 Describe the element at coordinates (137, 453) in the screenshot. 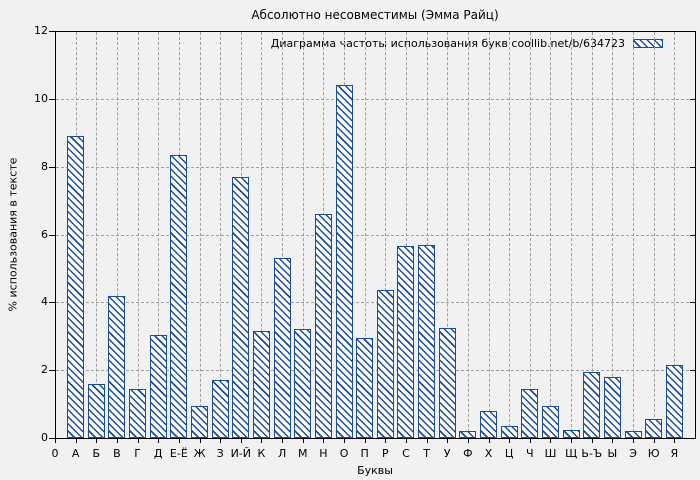

I see `x-tick-label: Г` at that location.